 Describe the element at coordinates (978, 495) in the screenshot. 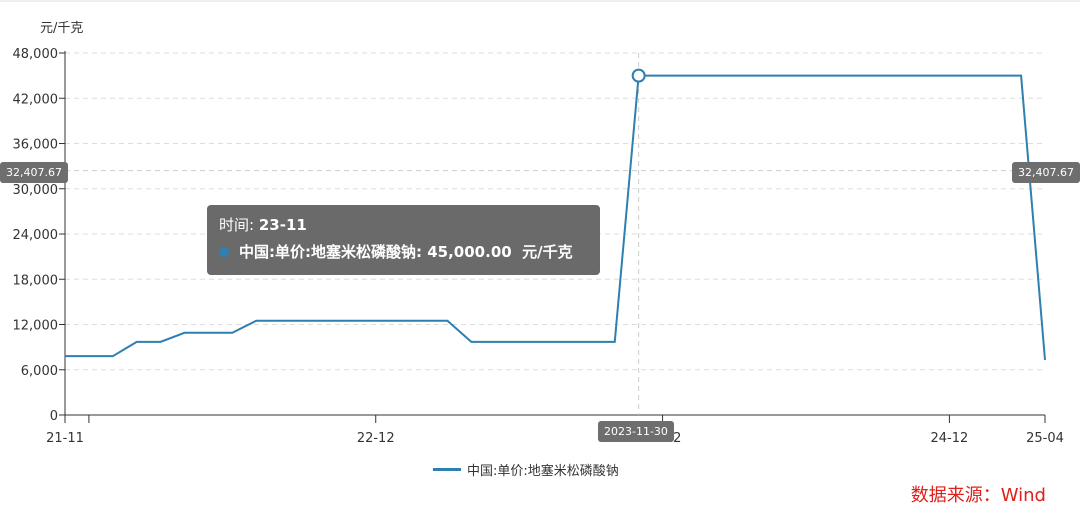

I see `data-source: 数据来源：Wind` at that location.